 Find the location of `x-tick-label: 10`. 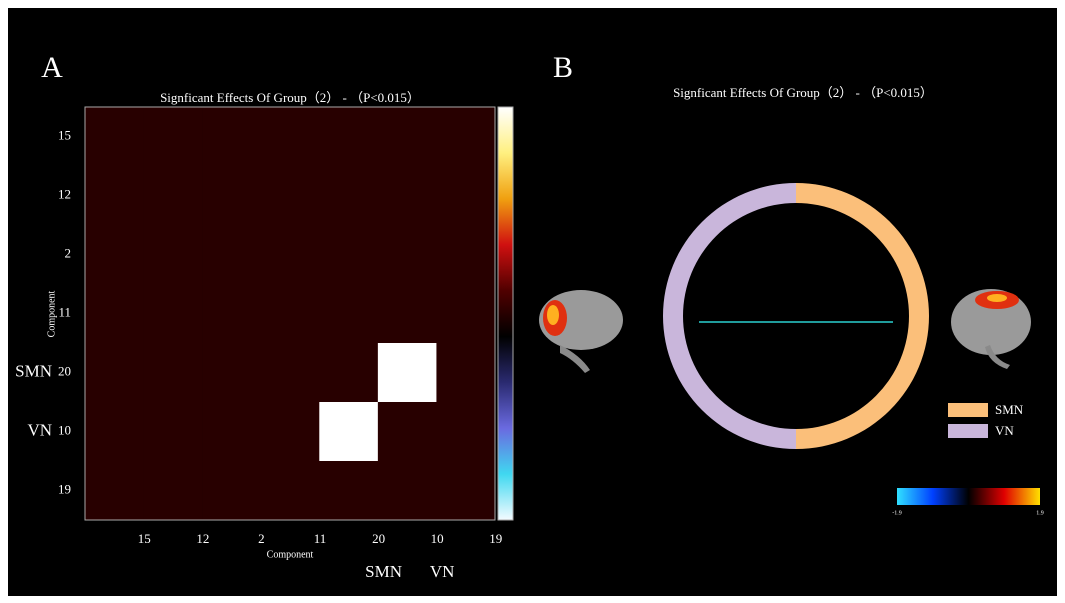

x-tick-label: 10 is located at coordinates (437, 538).